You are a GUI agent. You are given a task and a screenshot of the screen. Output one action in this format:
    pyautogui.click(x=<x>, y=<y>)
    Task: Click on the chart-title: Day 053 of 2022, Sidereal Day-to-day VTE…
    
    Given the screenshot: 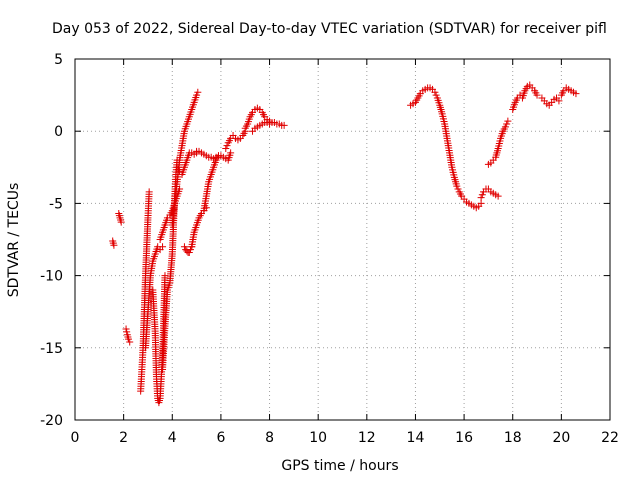 What is the action you would take?
    pyautogui.click(x=329, y=29)
    